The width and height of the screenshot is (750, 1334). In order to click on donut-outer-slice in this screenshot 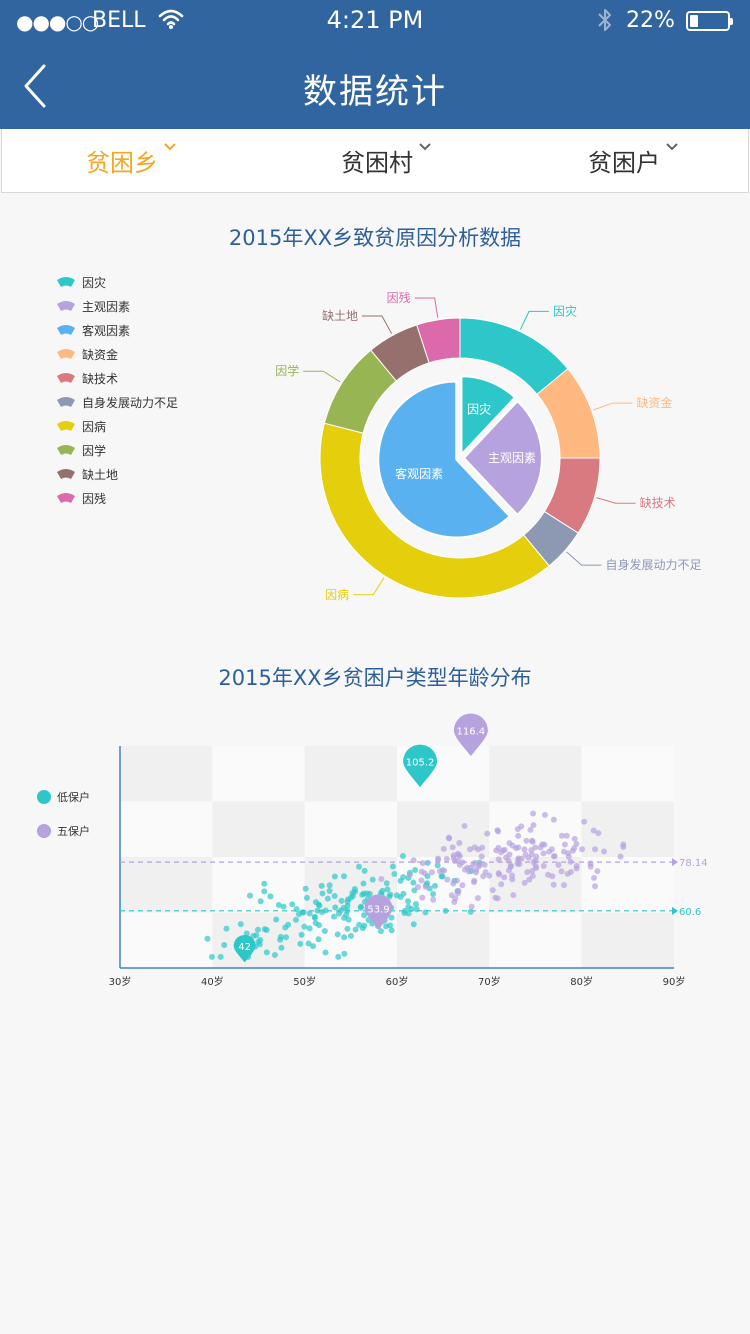, I will do `click(438, 340)`.